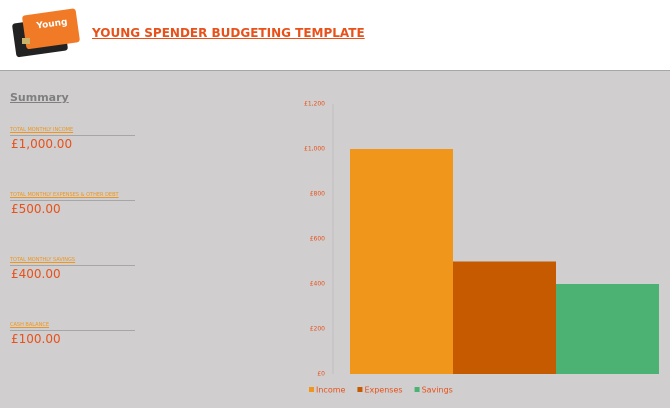 This screenshot has height=408, width=670. What do you see at coordinates (314, 104) in the screenshot?
I see `y-tick-label: £1,200` at bounding box center [314, 104].